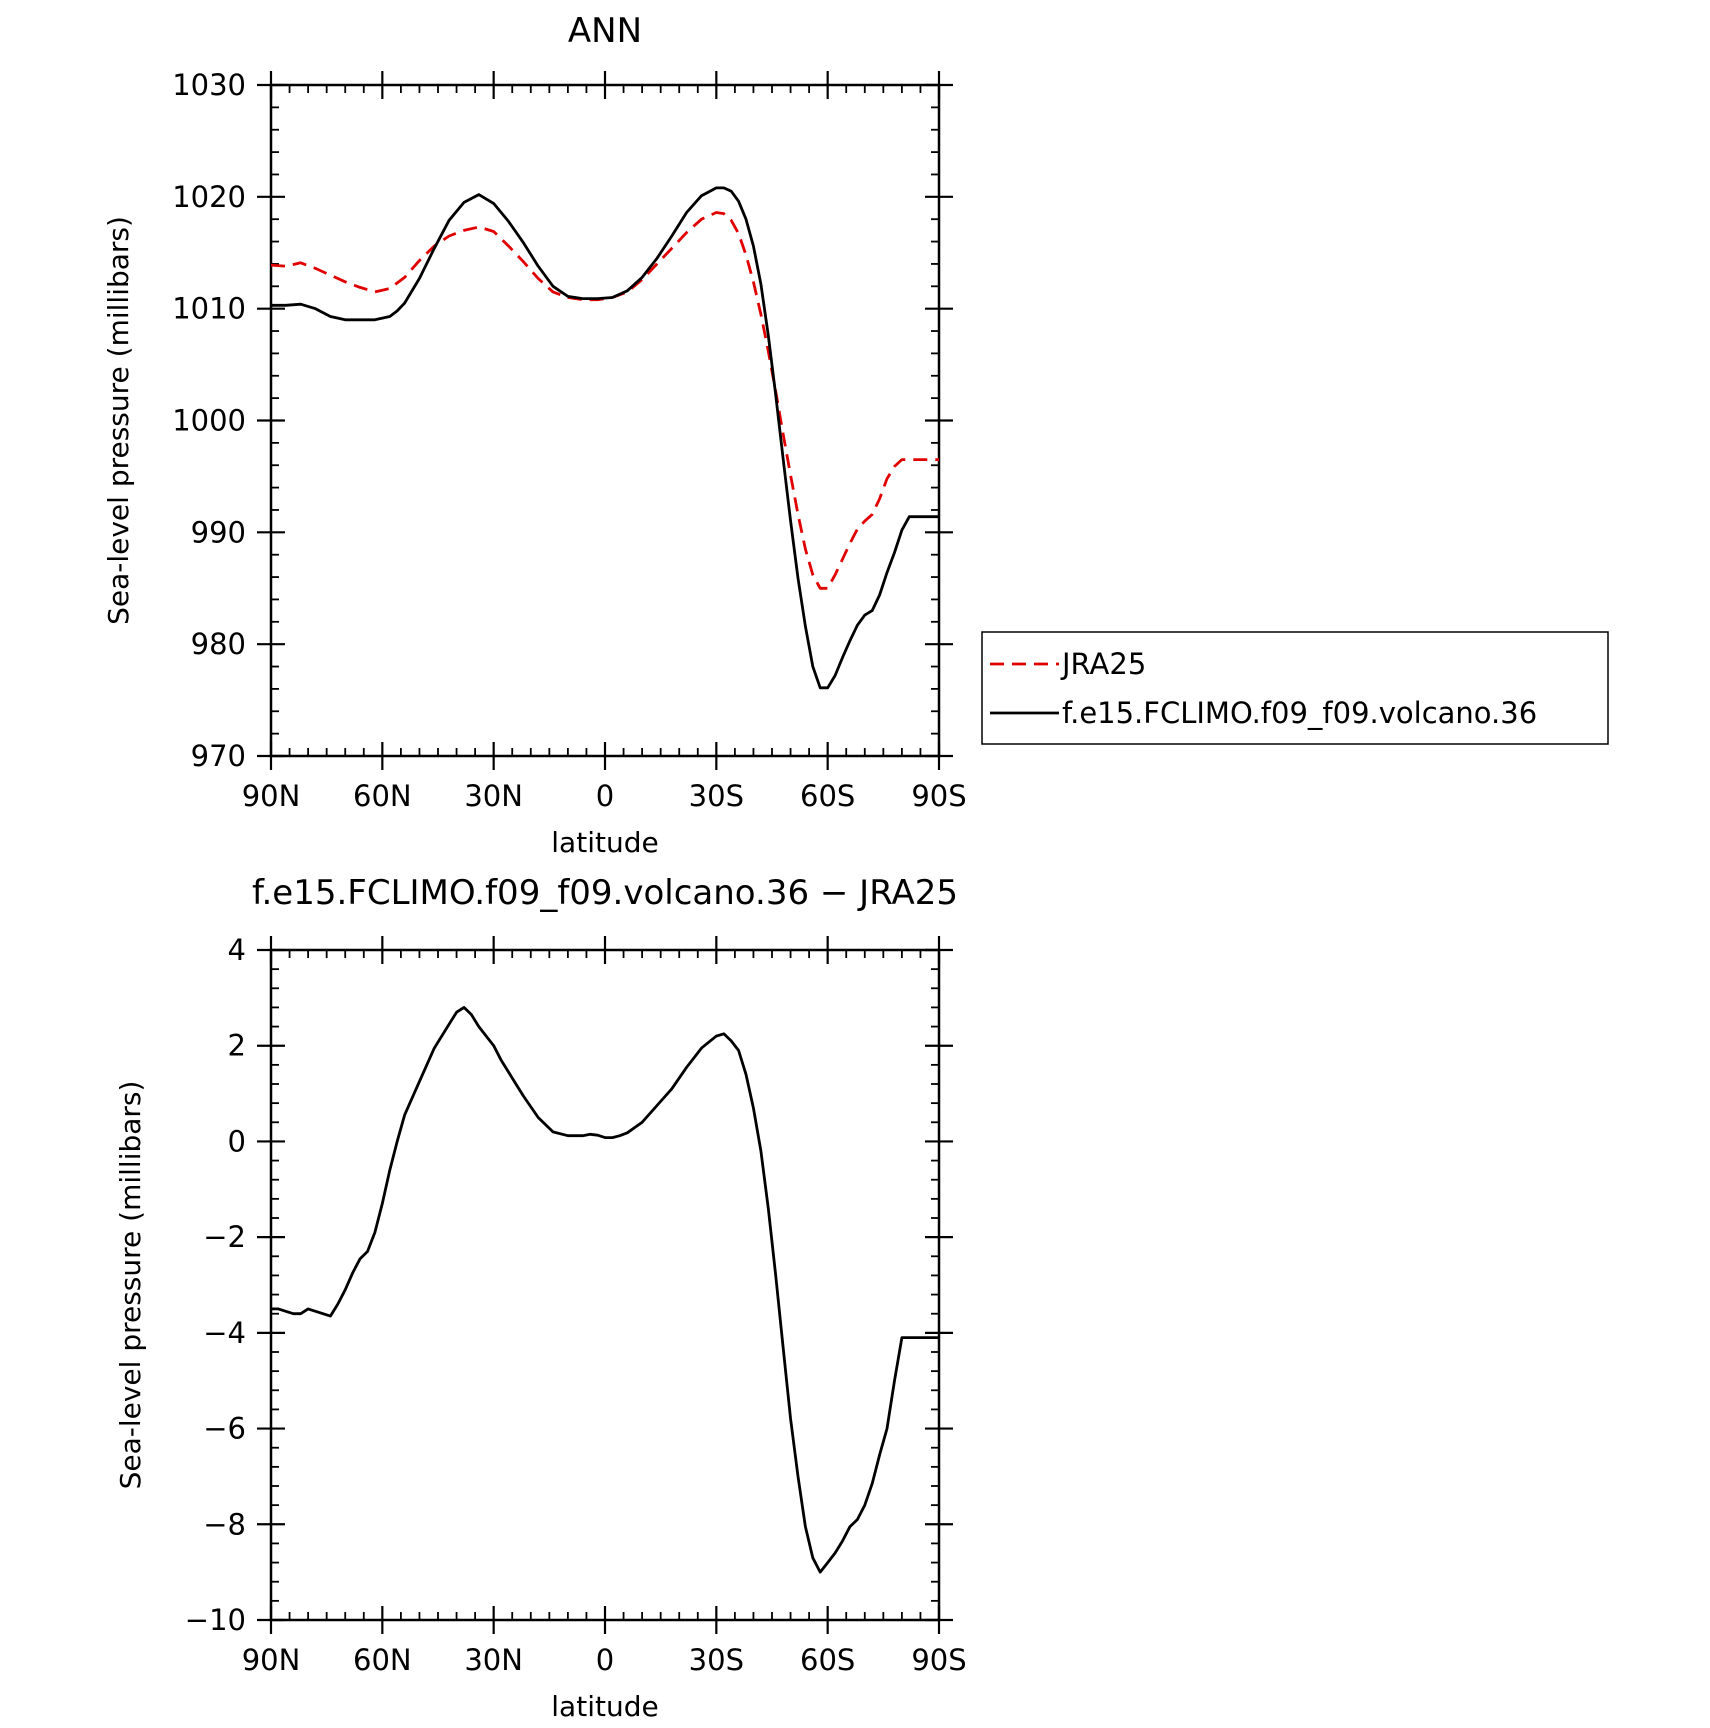 This screenshot has height=1728, width=1710. What do you see at coordinates (237, 950) in the screenshot?
I see `y-tick-label: 4` at bounding box center [237, 950].